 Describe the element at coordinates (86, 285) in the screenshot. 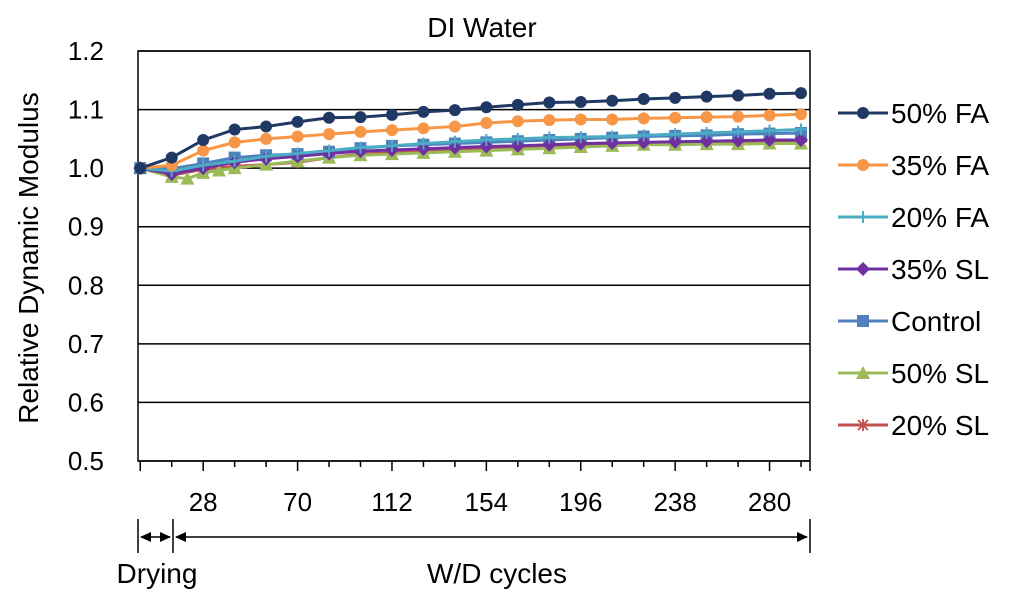

I see `y-tick-label: 0.8` at that location.